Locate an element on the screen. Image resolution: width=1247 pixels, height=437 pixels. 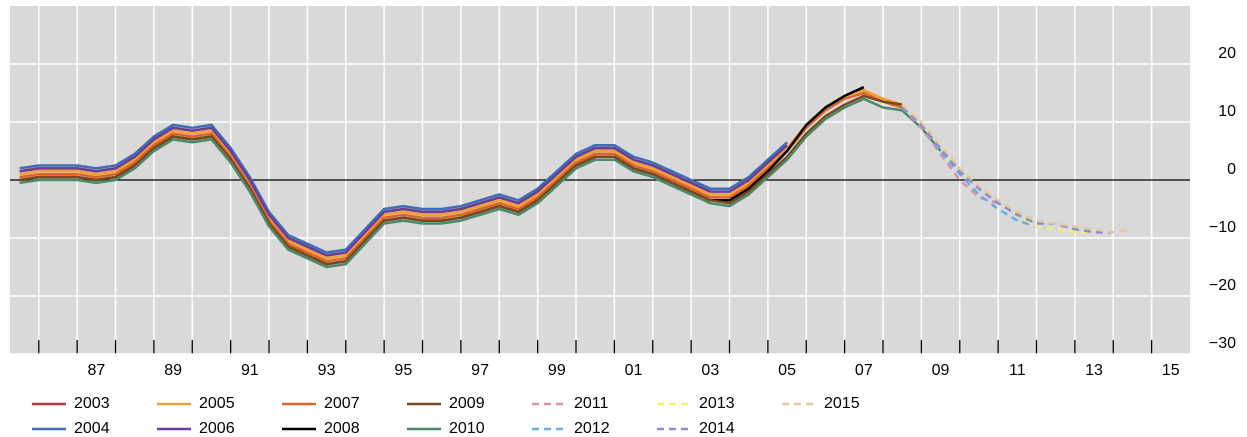
legend-label: 2005 is located at coordinates (217, 403).